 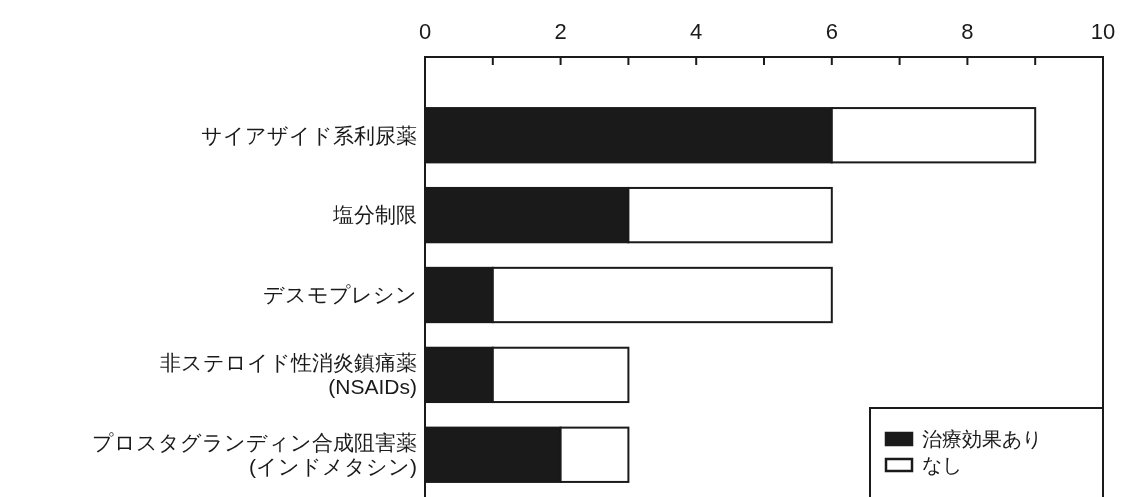 What do you see at coordinates (1103, 31) in the screenshot?
I see `x-tick-label: 10` at bounding box center [1103, 31].